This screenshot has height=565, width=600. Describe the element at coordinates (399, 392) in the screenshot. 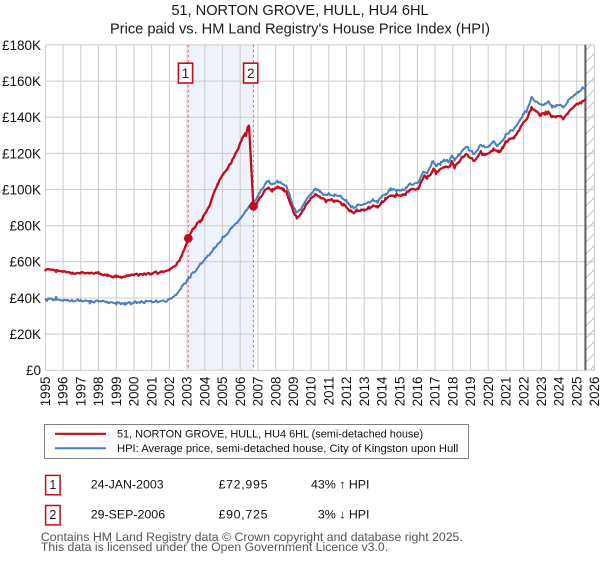

I see `svg-text: 2015` at that location.